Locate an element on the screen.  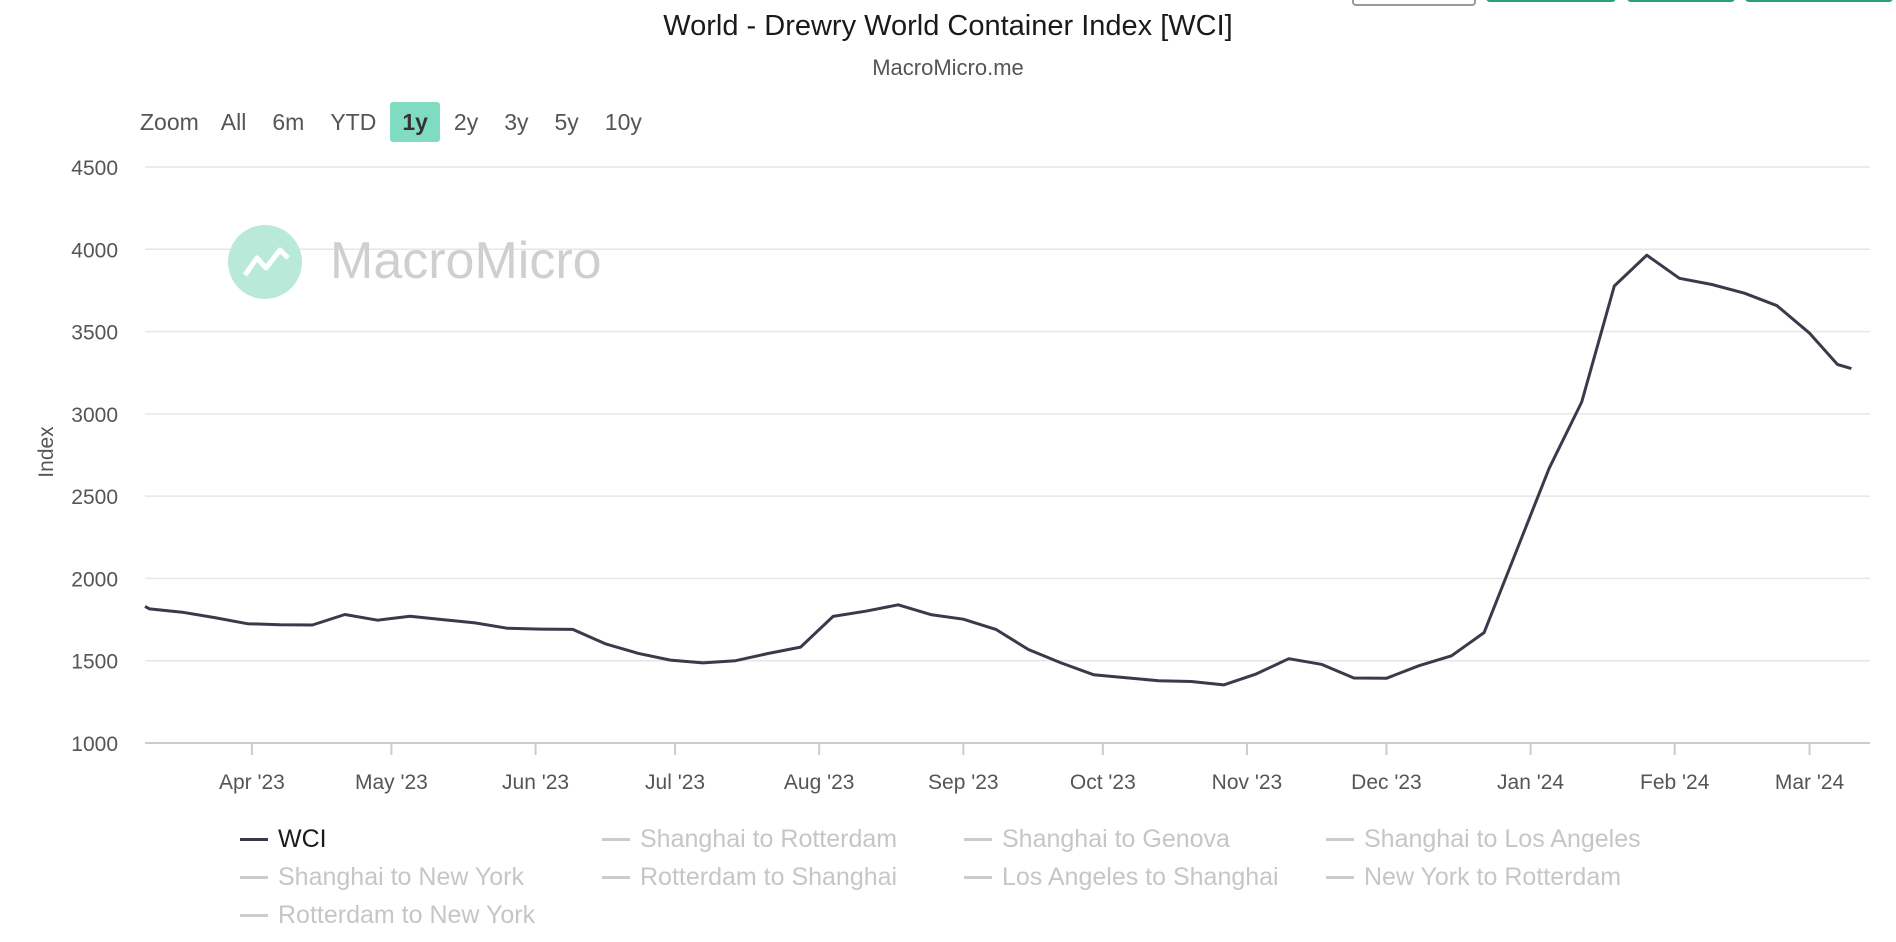
y-tick-label: 1500 is located at coordinates (94, 662).